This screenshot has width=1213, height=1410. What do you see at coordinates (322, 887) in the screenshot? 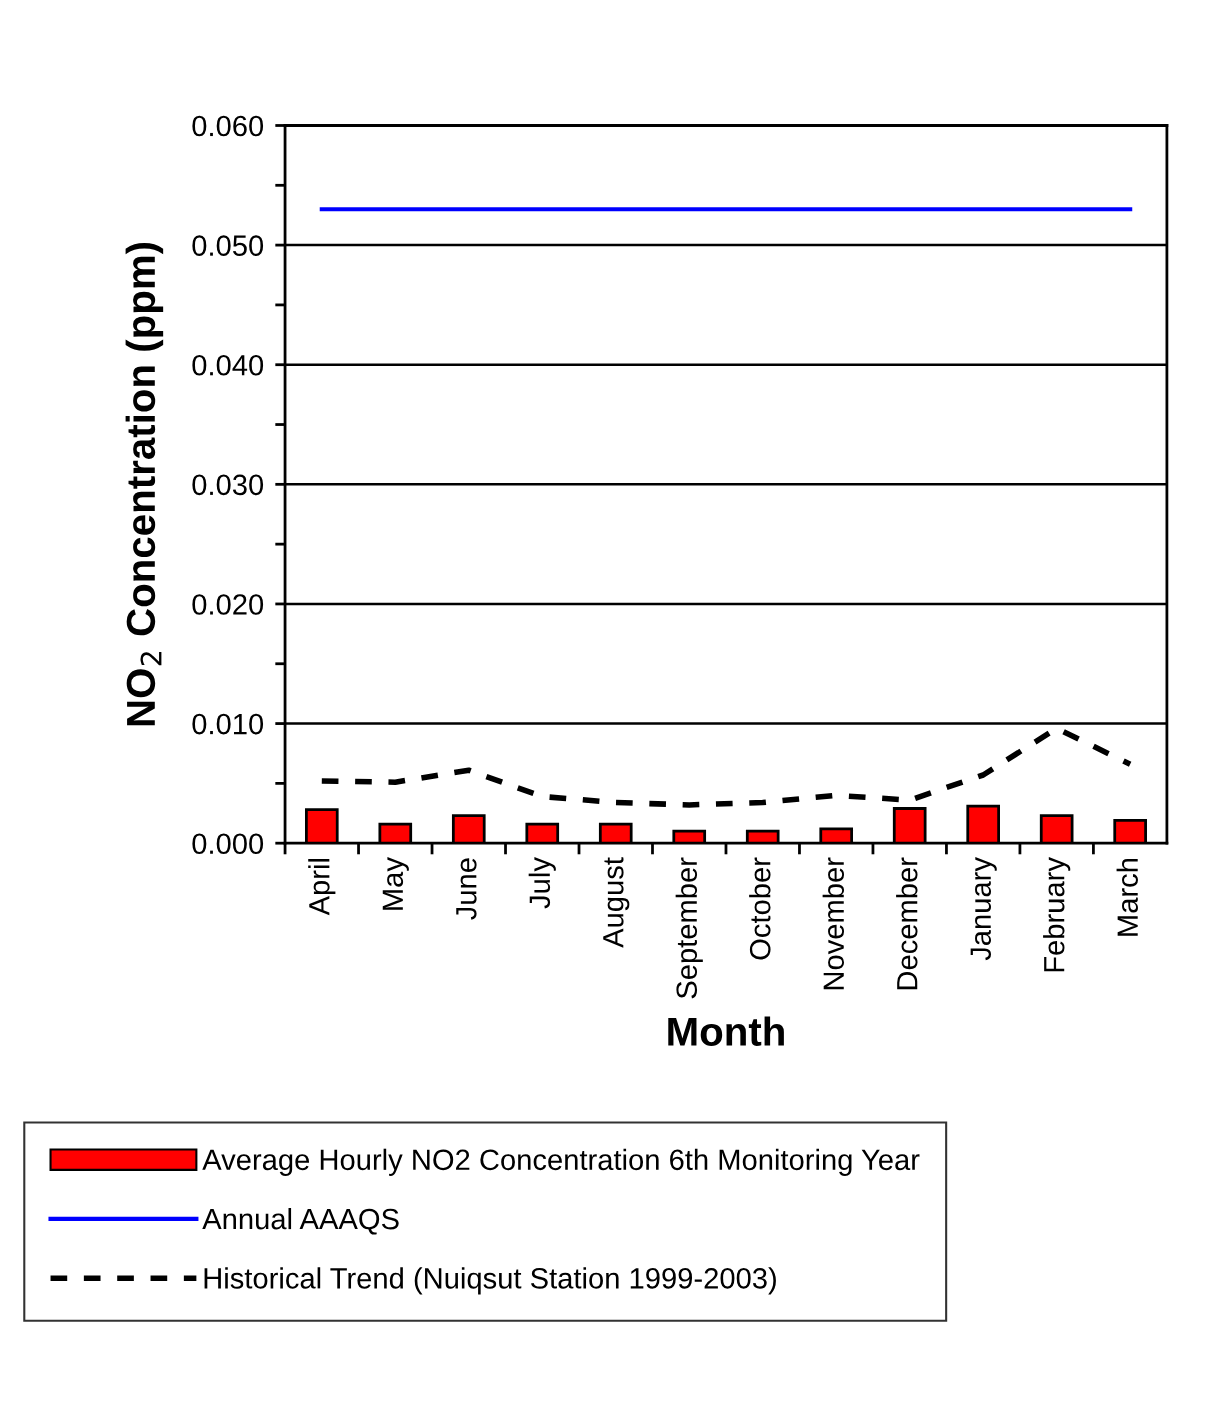
I see `x-tick-label: April` at bounding box center [322, 887].